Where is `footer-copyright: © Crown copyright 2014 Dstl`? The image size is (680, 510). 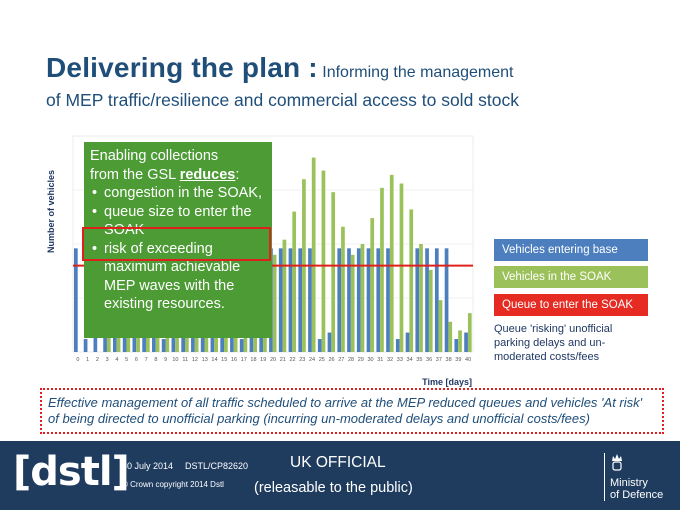
footer-copyright: © Crown copyright 2014 Dstl is located at coordinates (173, 484).